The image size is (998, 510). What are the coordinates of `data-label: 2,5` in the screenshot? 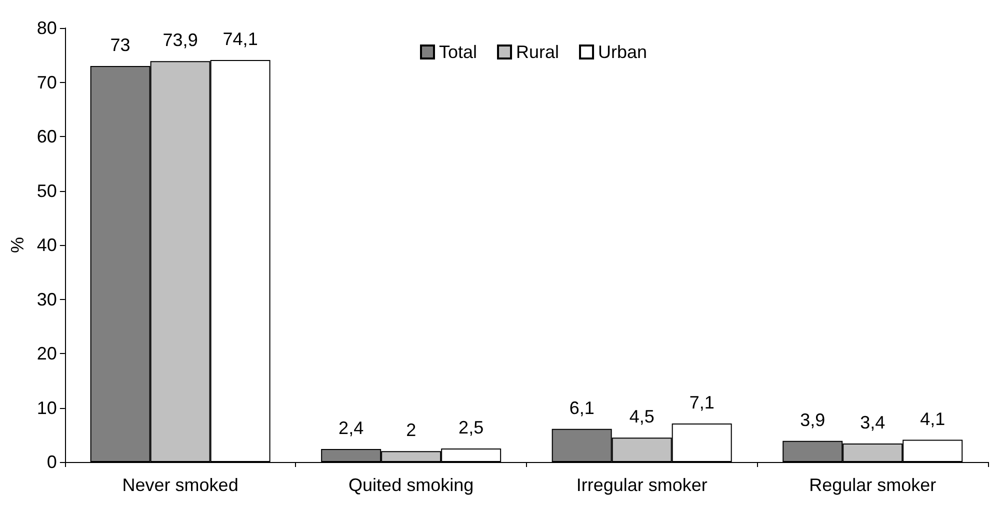 It's located at (471, 427).